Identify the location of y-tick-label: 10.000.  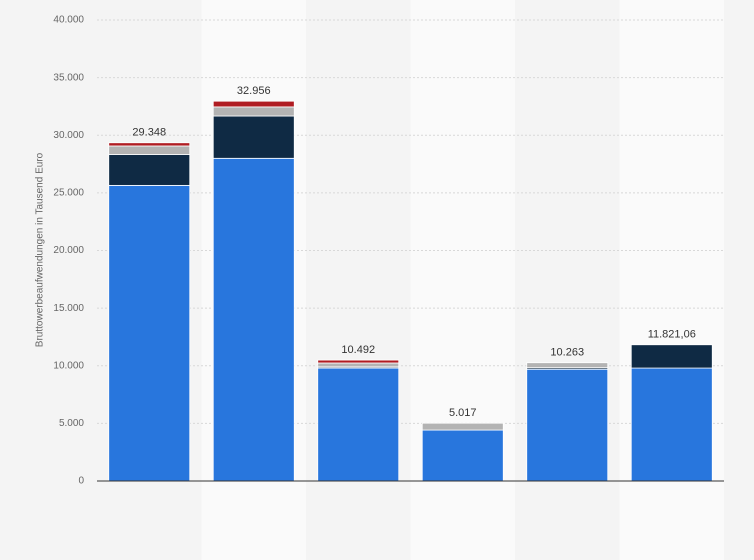
(68, 365).